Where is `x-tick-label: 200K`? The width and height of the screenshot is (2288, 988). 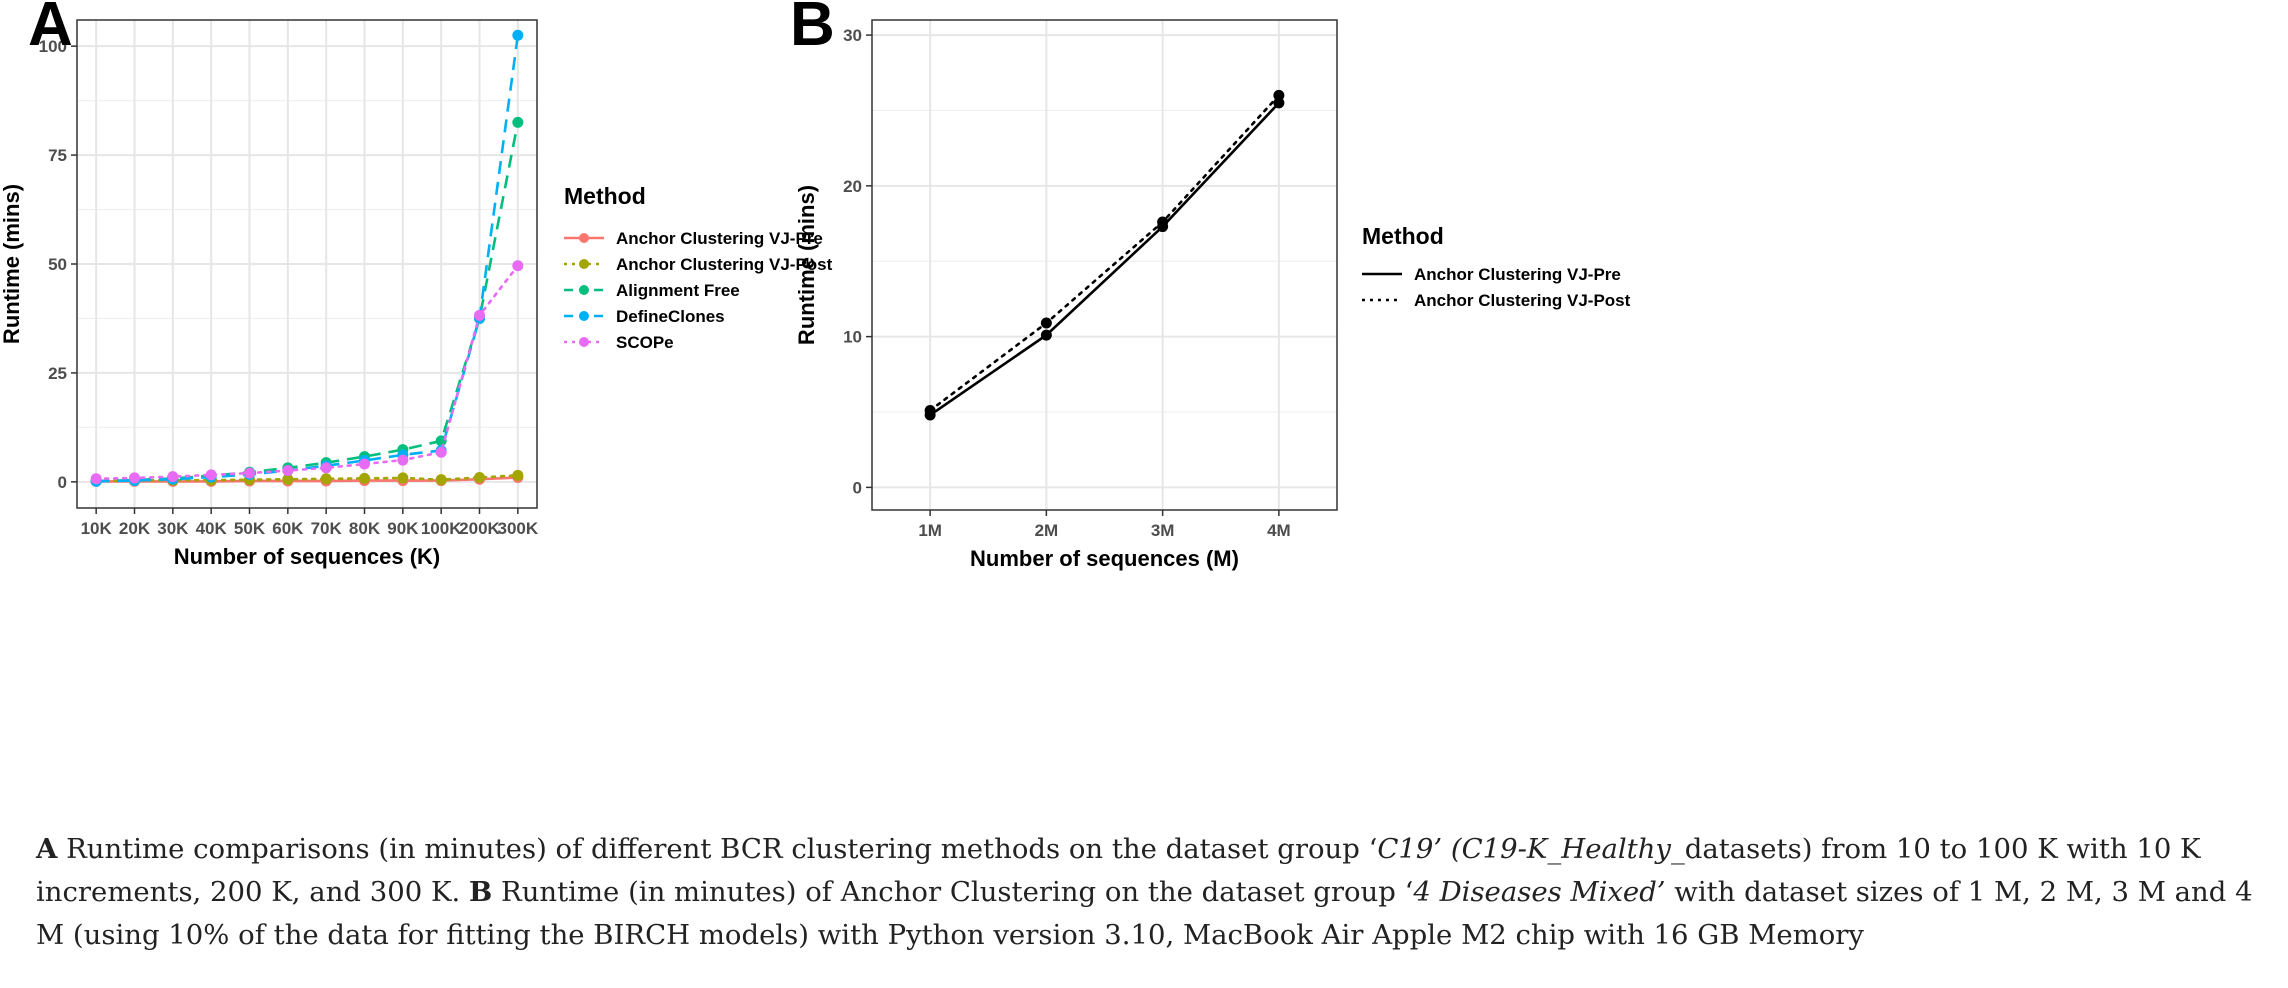 x-tick-label: 200K is located at coordinates (479, 528).